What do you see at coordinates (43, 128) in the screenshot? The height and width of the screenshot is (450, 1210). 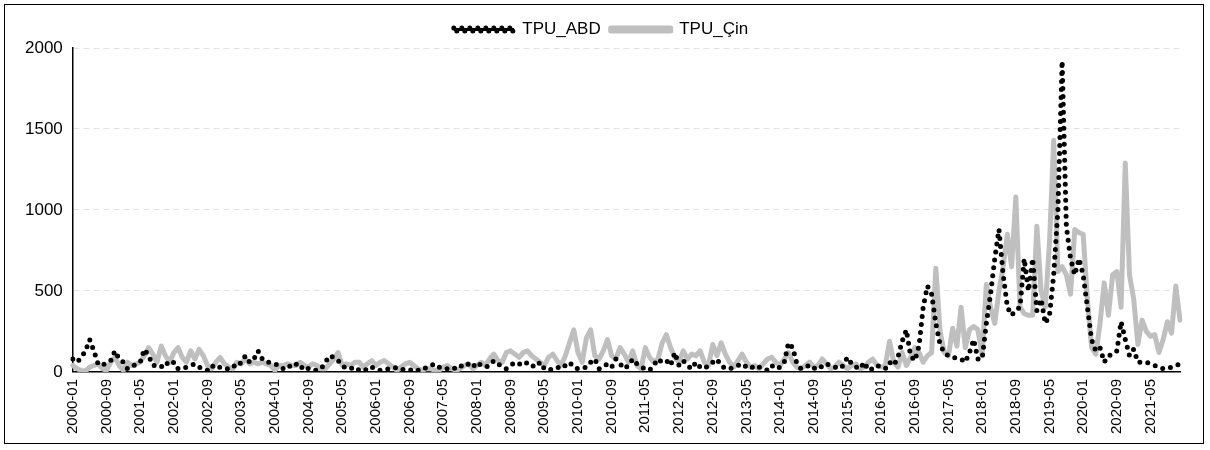 I see `y-tick-label: 1500` at bounding box center [43, 128].